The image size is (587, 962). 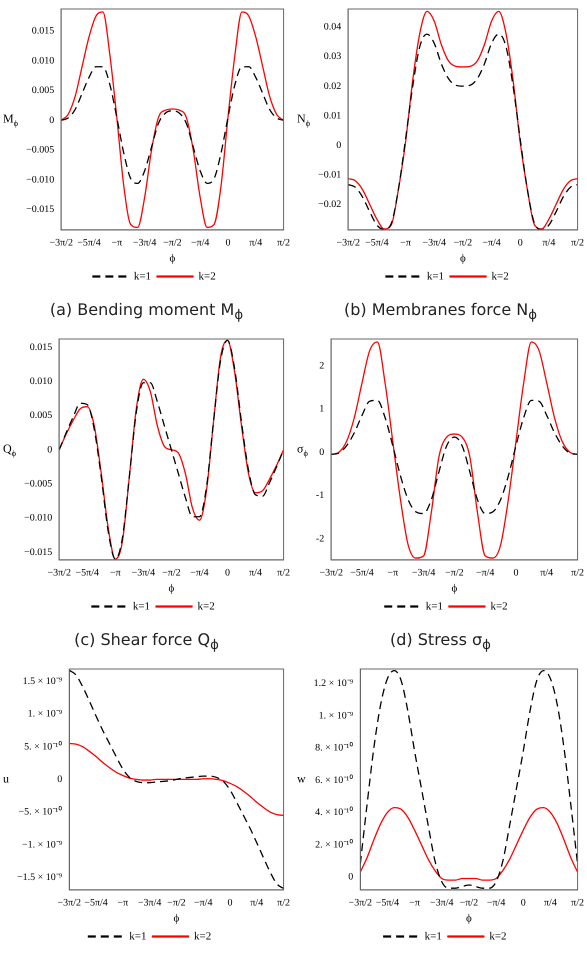 I want to click on text: (c) Shear force Q$_{ϕ}$, so click(x=146, y=642).